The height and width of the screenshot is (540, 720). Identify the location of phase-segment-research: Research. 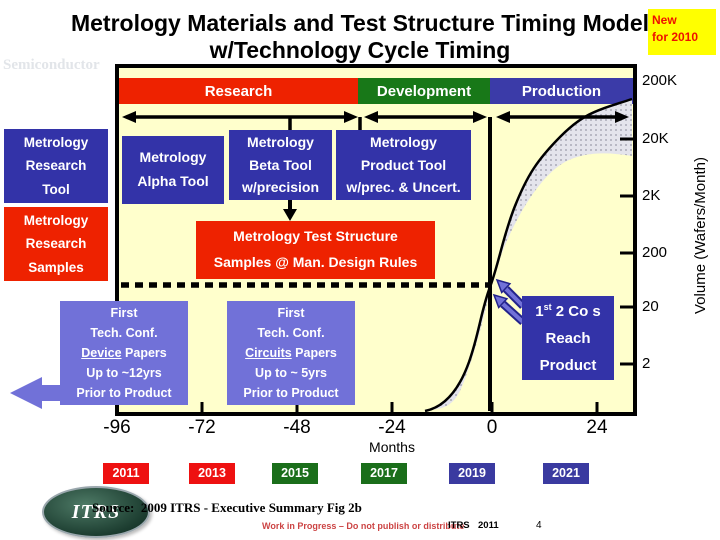
(238, 91).